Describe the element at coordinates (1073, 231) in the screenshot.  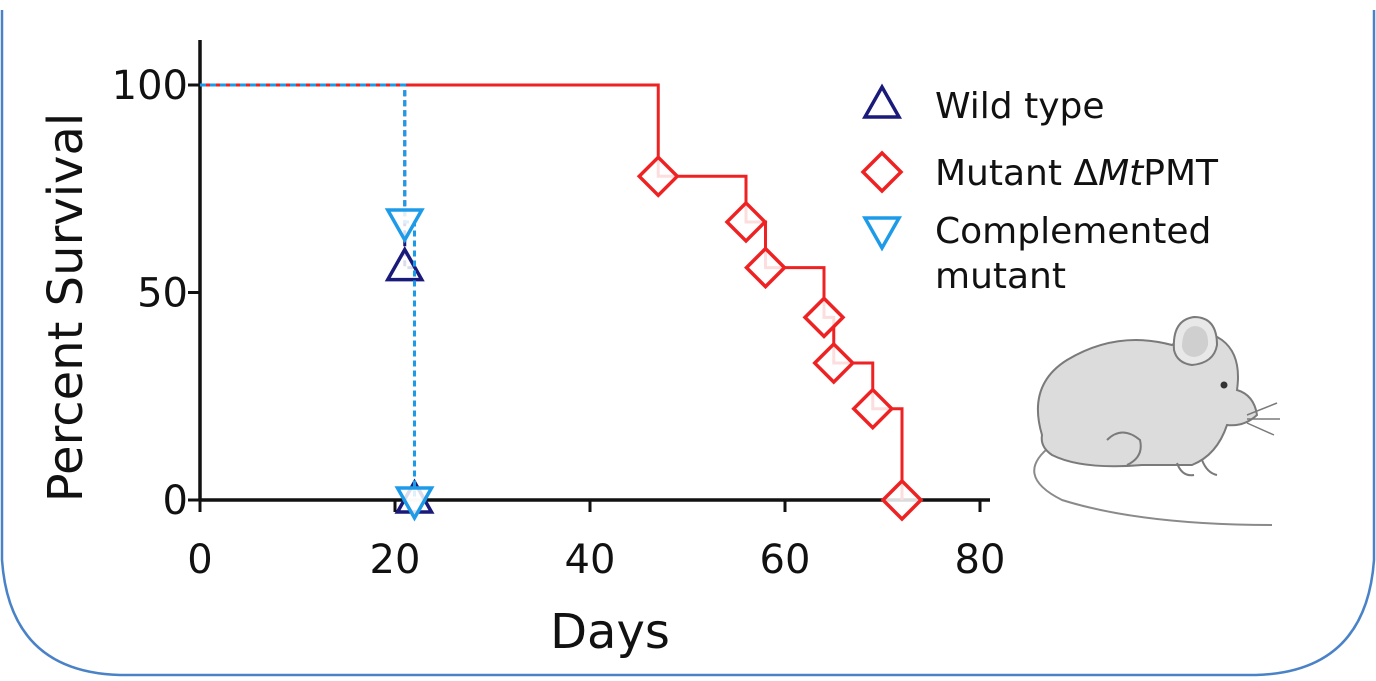
I see `legend-label-complemented: Complemented` at that location.